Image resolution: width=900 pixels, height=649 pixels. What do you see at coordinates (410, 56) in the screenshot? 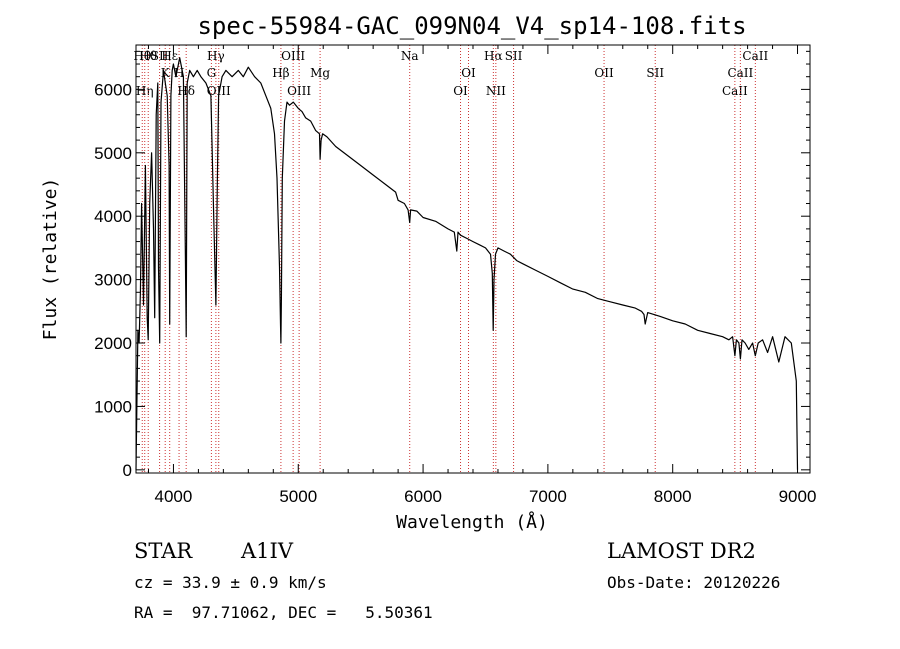
I see `line-marker-label: Na` at bounding box center [410, 56].